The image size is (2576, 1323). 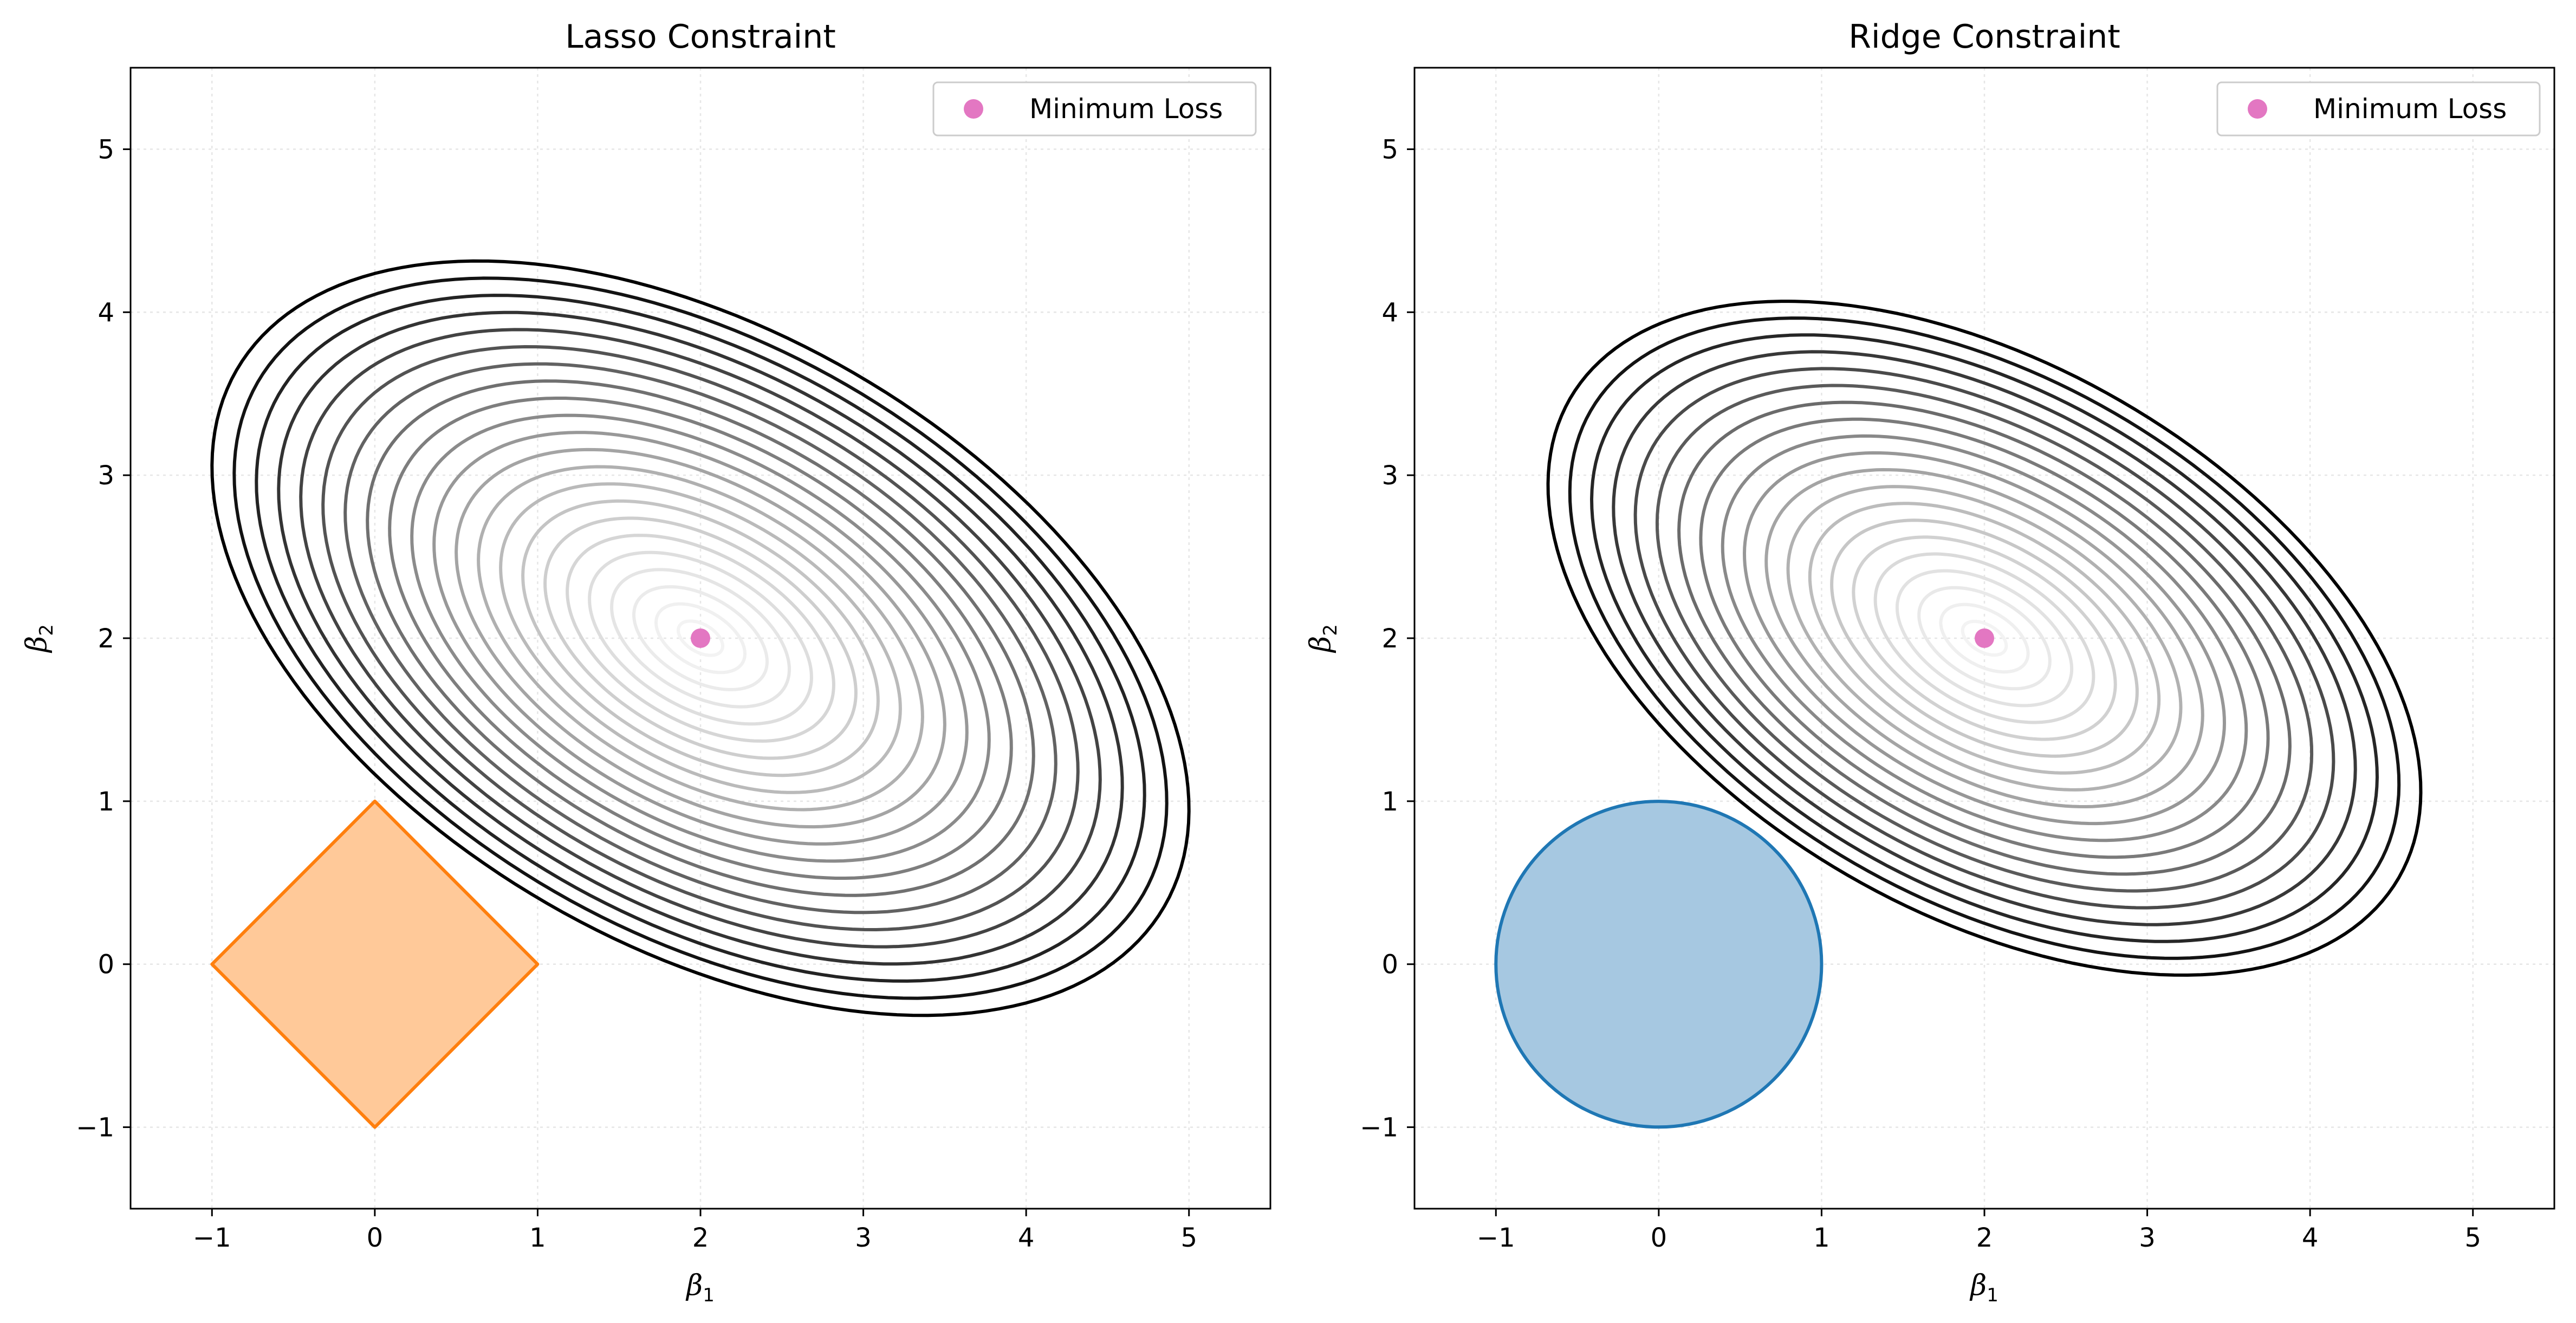 What do you see at coordinates (864, 1238) in the screenshot?
I see `lasso-x-tick-label: 3` at bounding box center [864, 1238].